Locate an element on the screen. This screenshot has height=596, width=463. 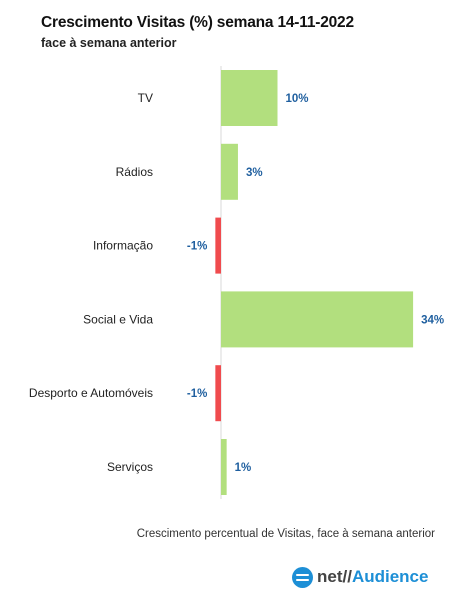
category-label-2: Informação is located at coordinates (123, 246).